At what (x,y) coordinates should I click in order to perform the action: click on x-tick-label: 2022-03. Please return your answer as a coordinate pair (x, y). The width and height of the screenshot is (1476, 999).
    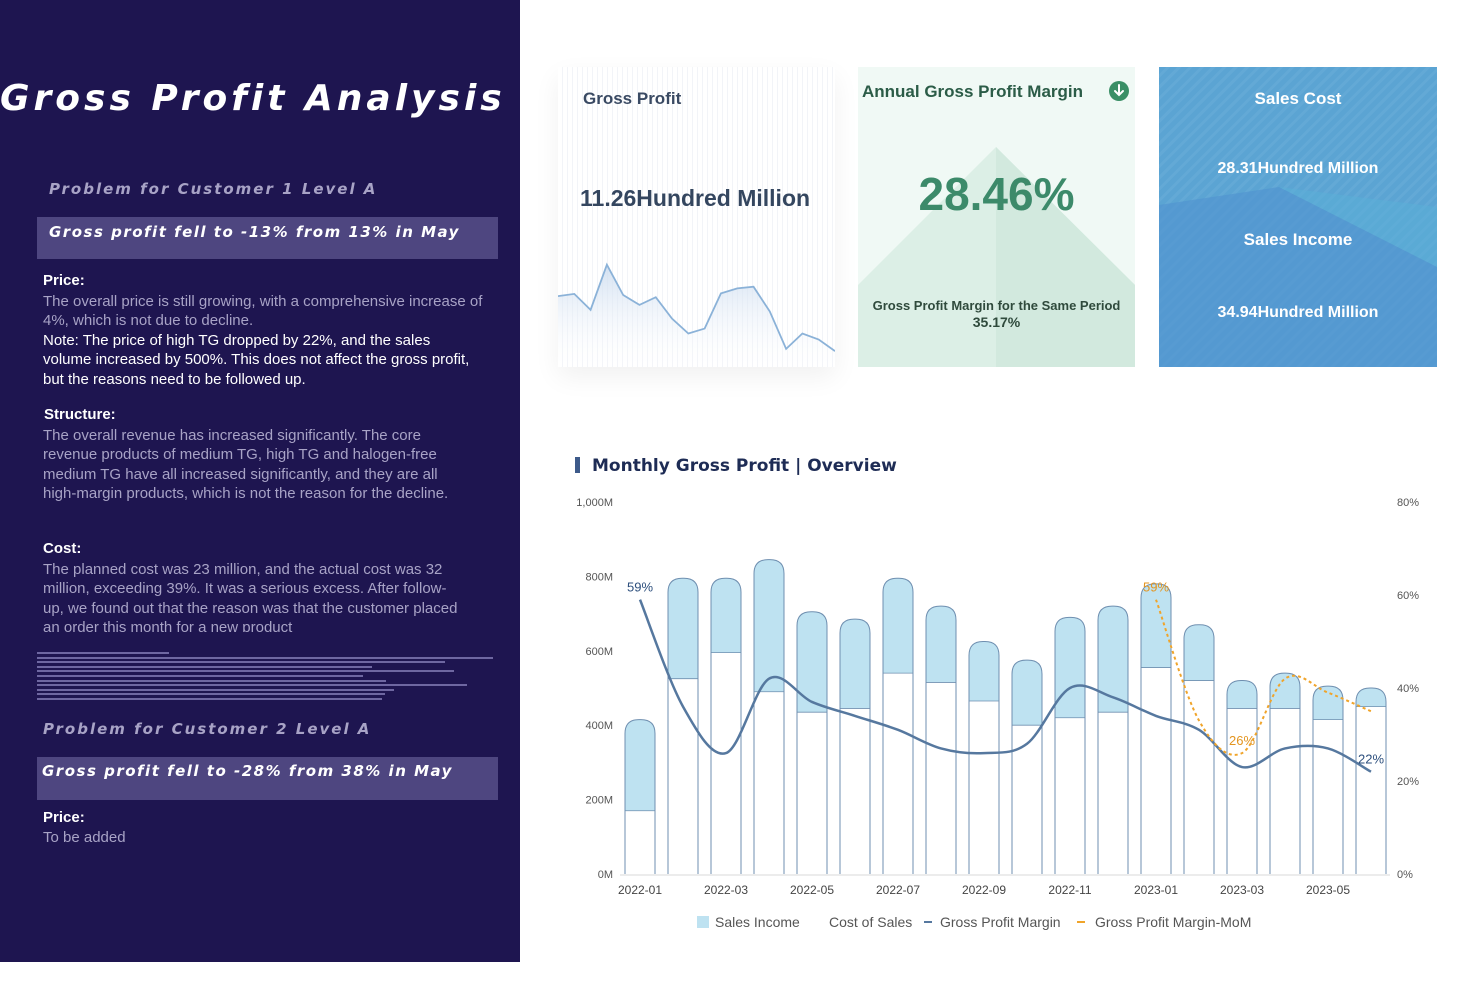
    Looking at the image, I should click on (726, 890).